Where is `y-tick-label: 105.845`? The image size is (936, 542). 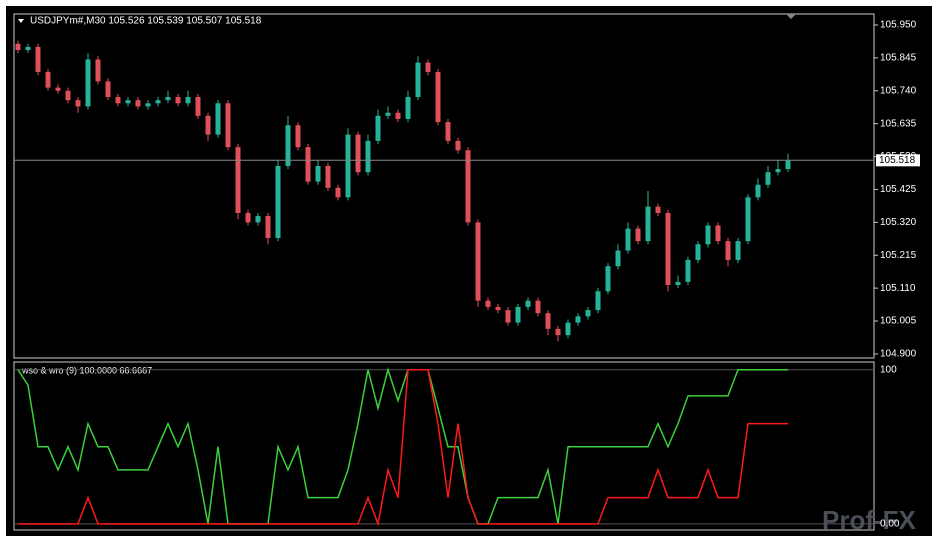
y-tick-label: 105.845 is located at coordinates (898, 58).